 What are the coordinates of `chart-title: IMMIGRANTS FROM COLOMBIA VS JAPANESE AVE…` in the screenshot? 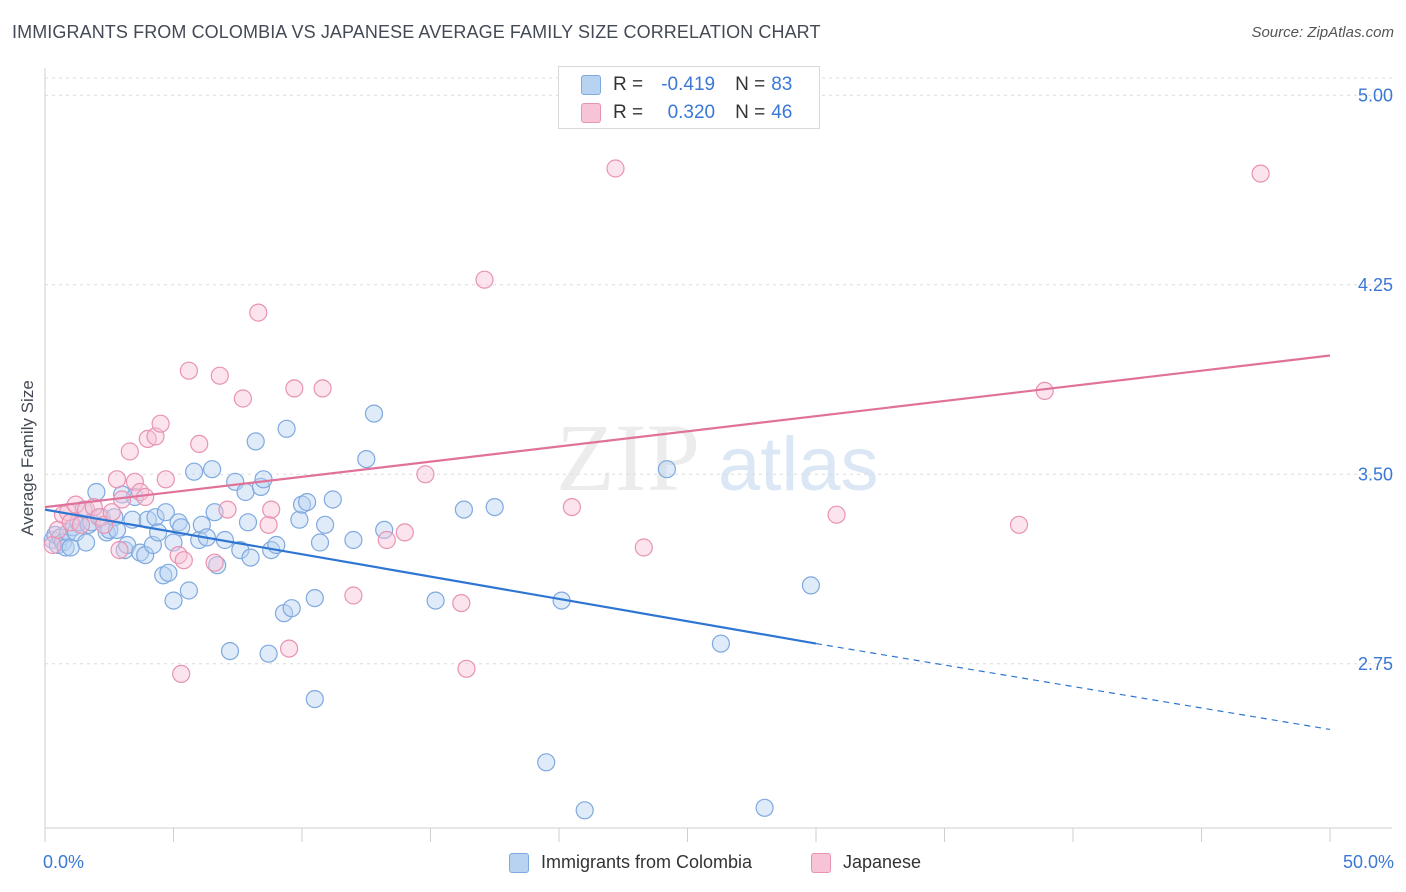 It's located at (416, 32).